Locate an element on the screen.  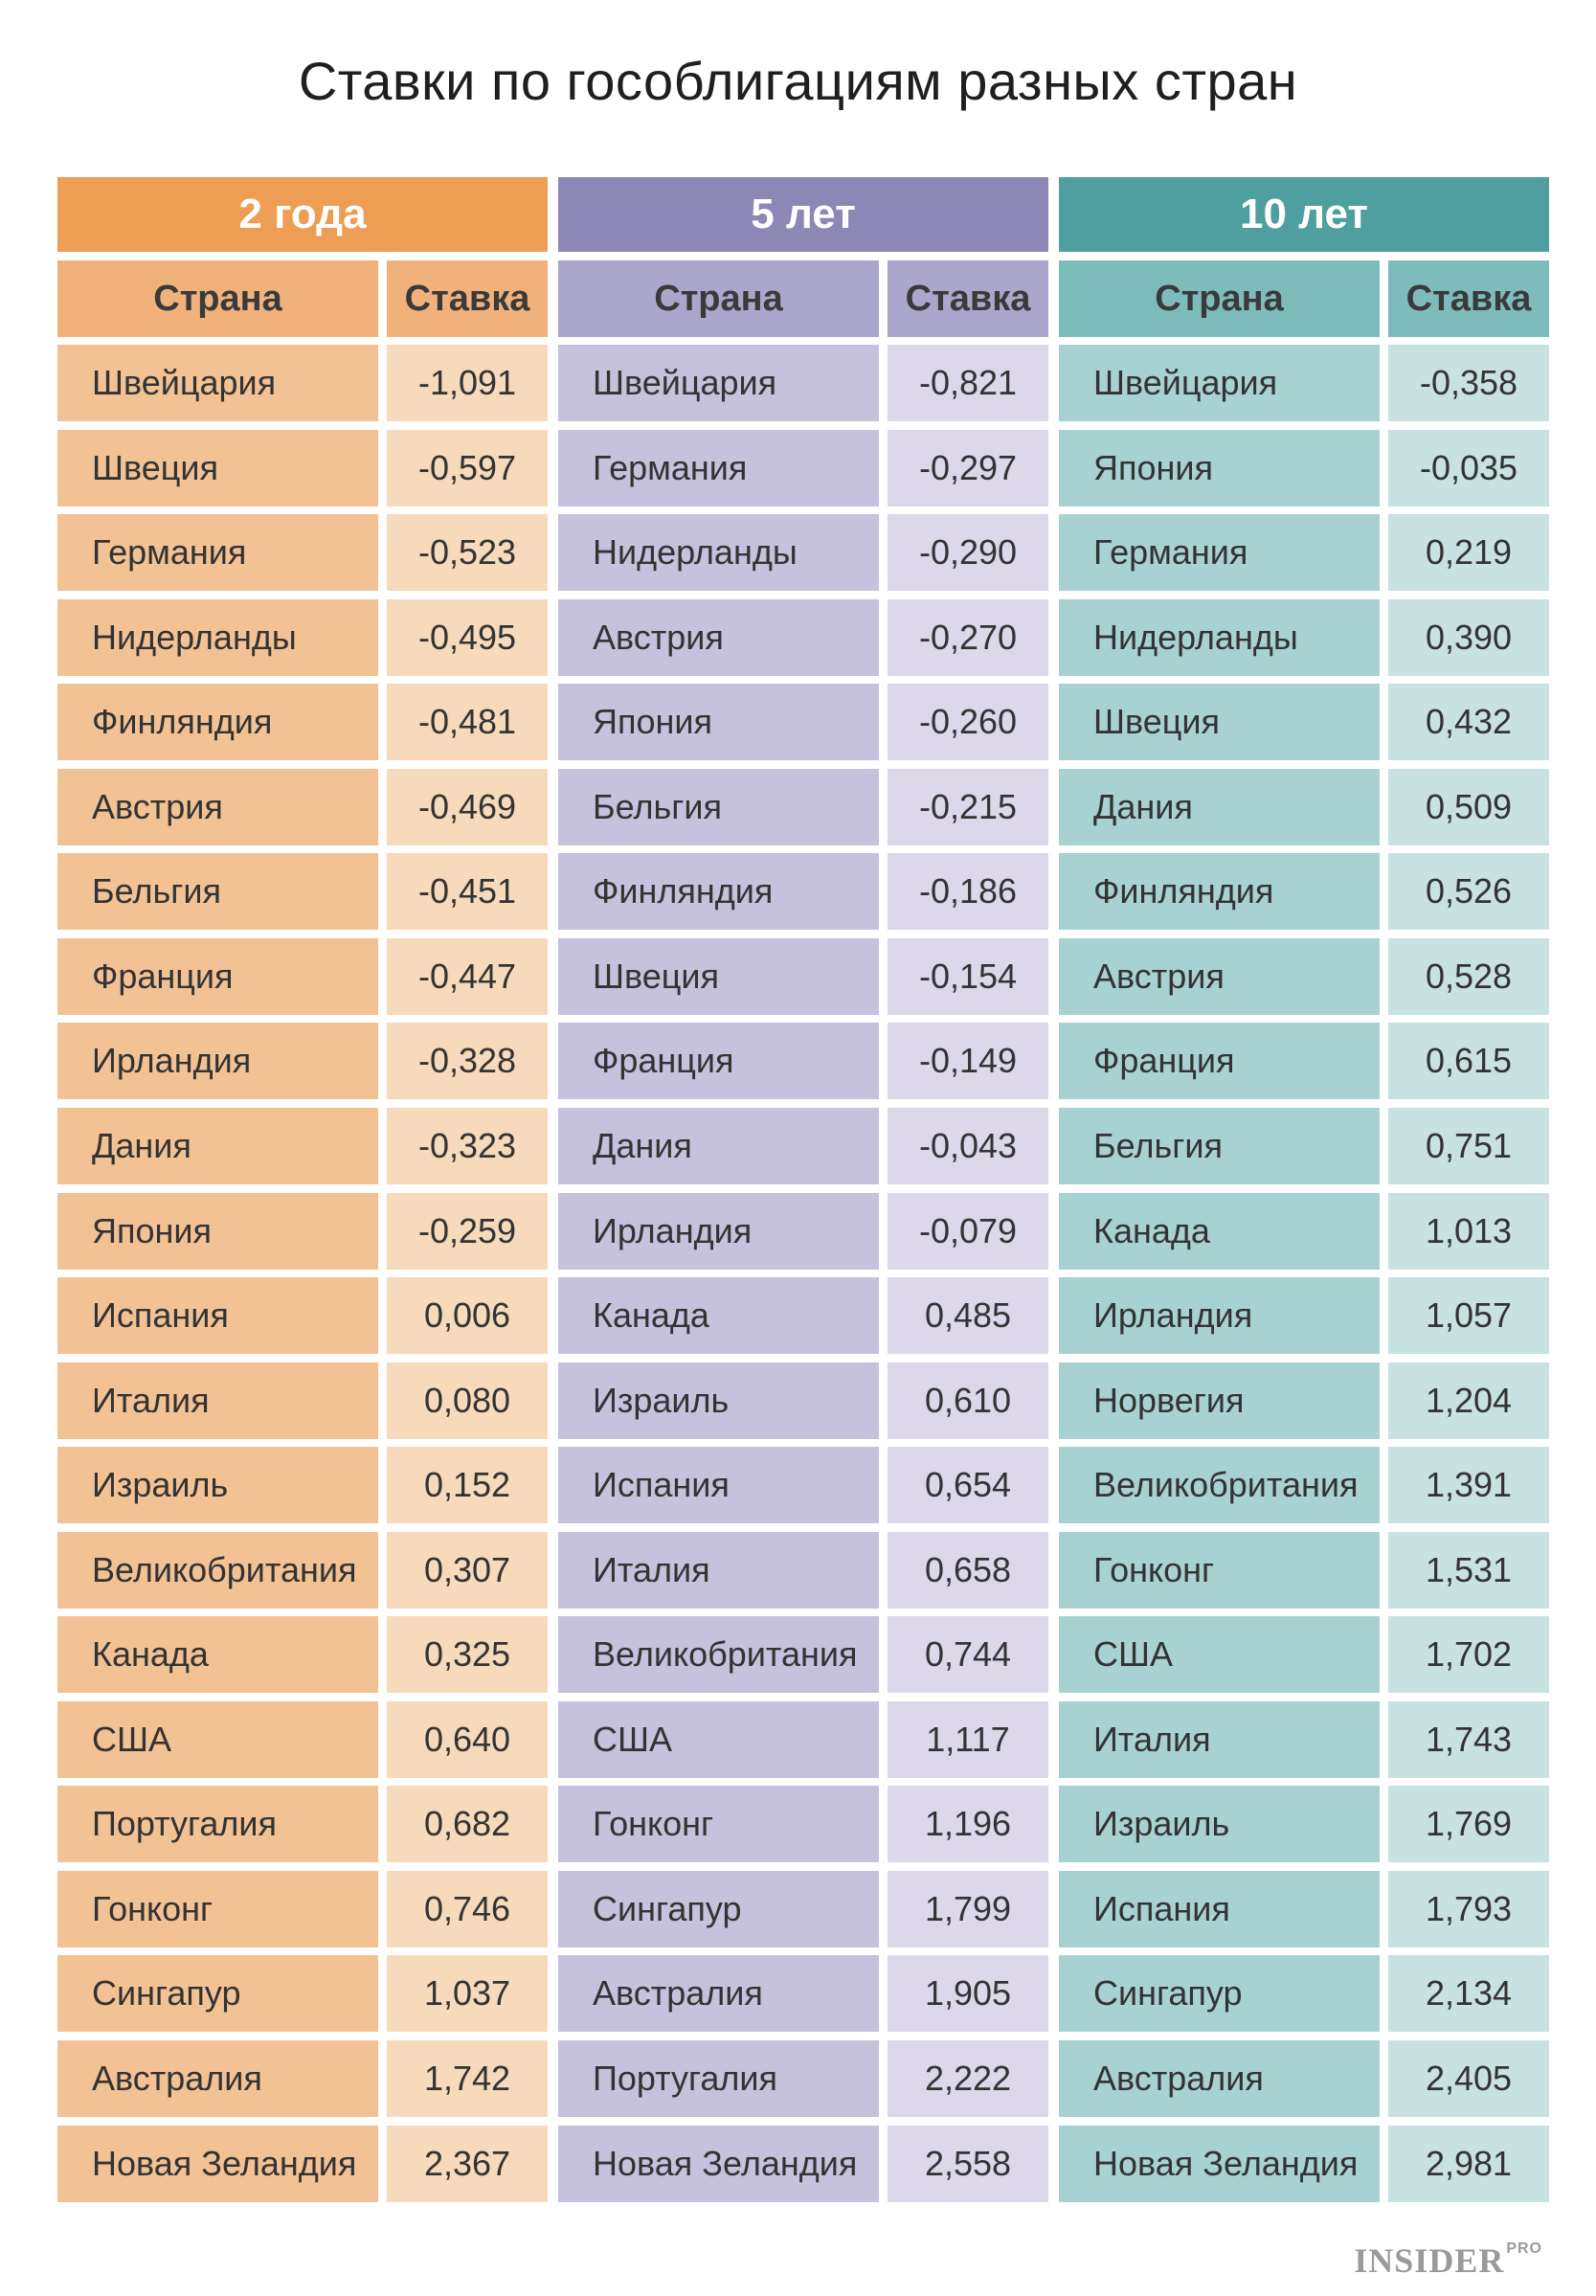
rate-cell: 0,682 is located at coordinates (467, 1824).